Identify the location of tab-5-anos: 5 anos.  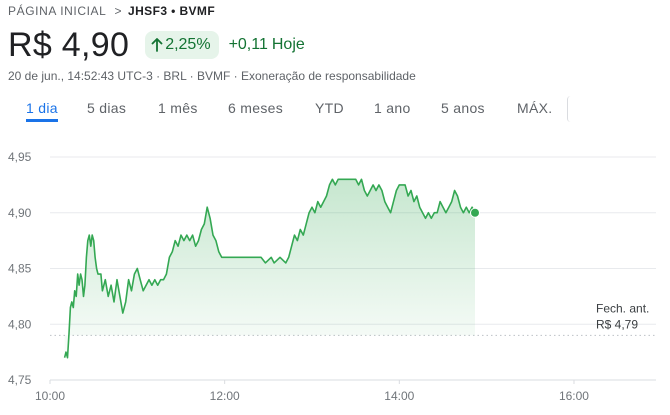
(463, 108).